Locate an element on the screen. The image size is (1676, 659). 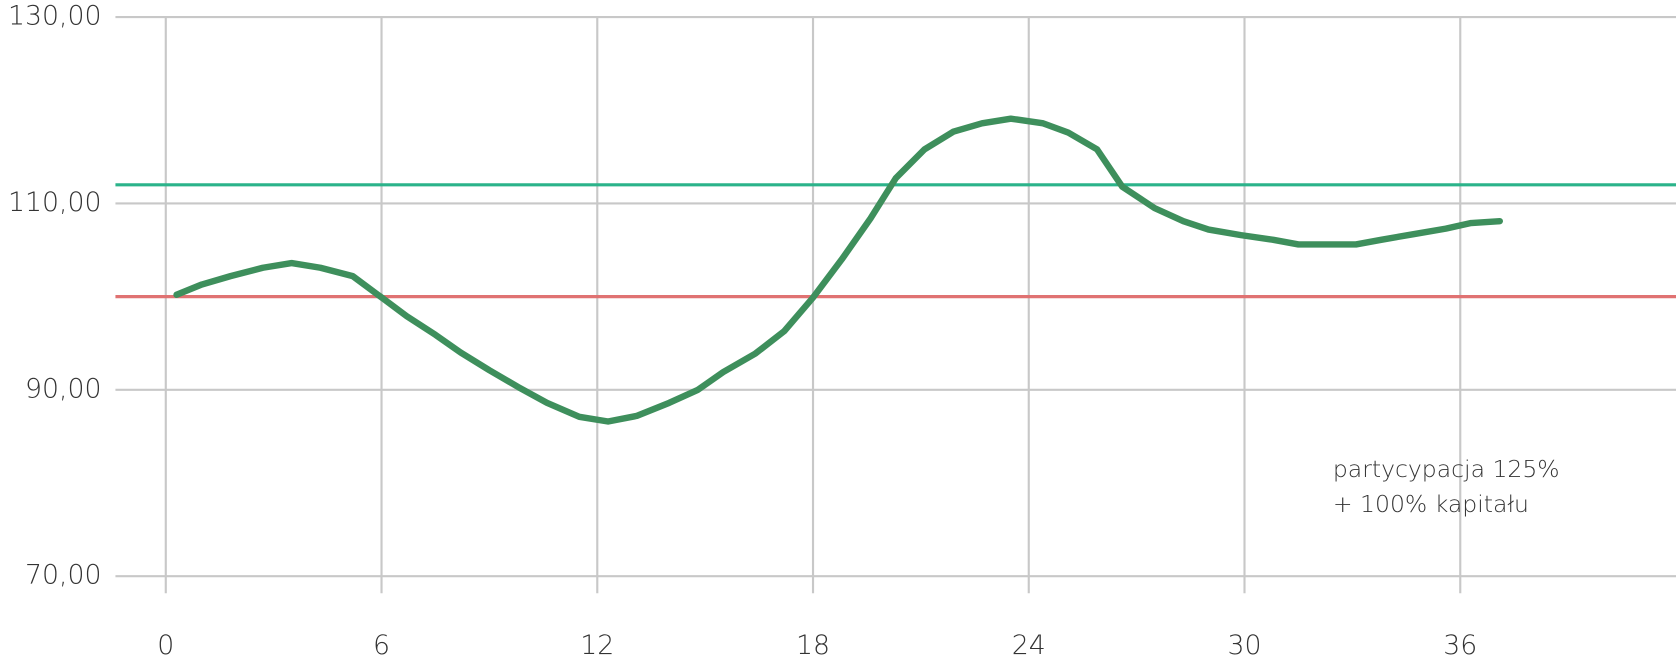
x-tick-label: 6 is located at coordinates (381, 644).